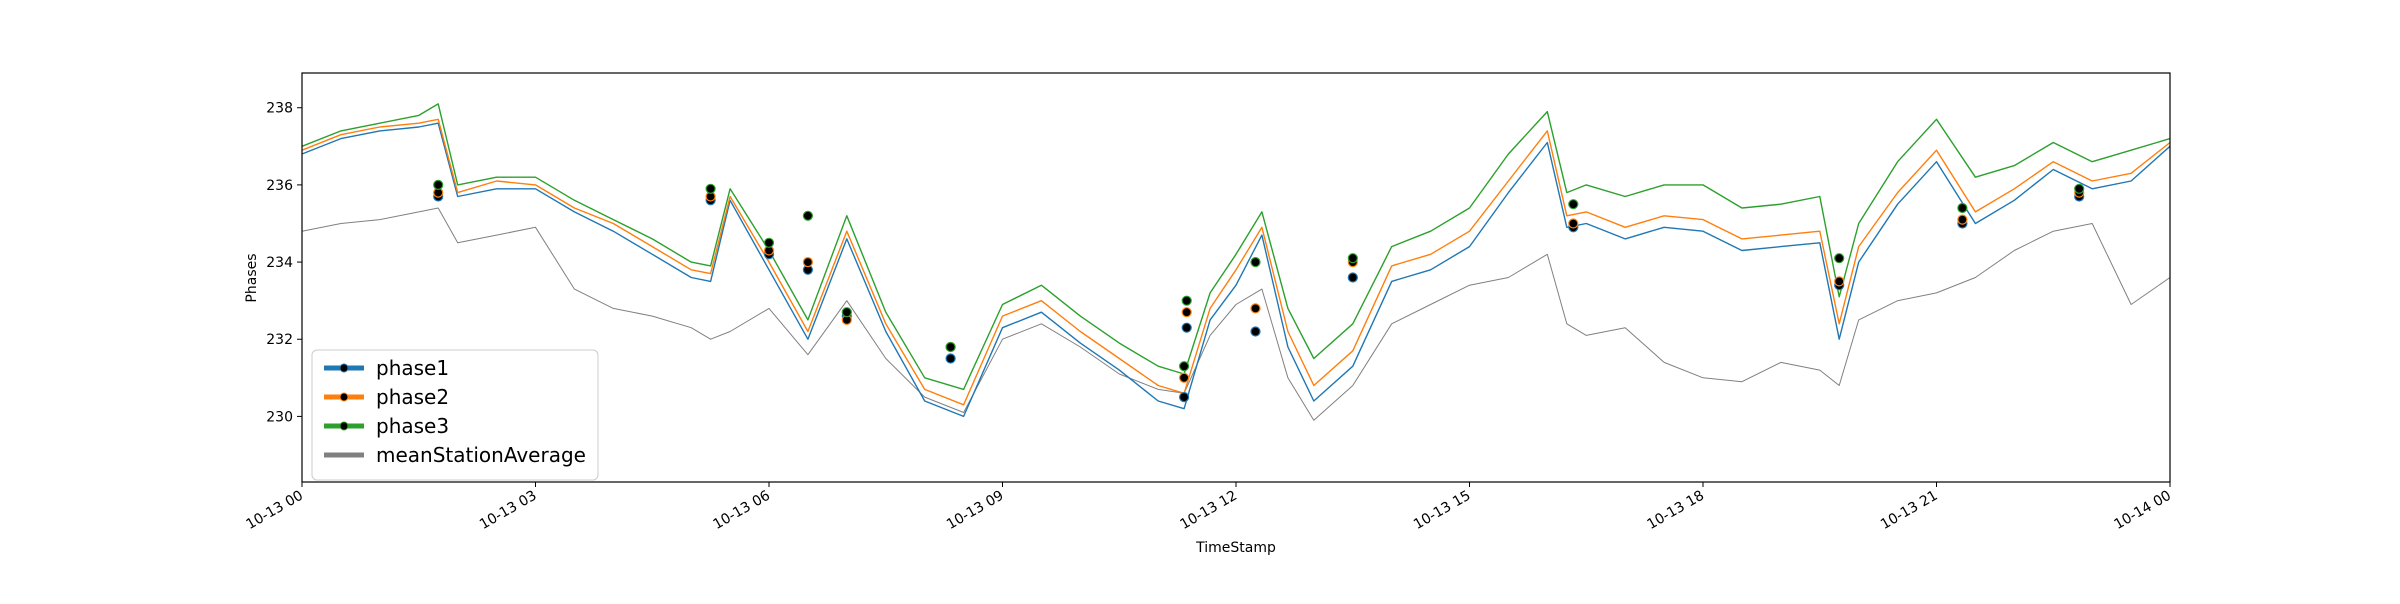 Image resolution: width=2400 pixels, height=604 pixels. I want to click on y-axis-ticks: 230 232 234 236 238, so click(284, 263).